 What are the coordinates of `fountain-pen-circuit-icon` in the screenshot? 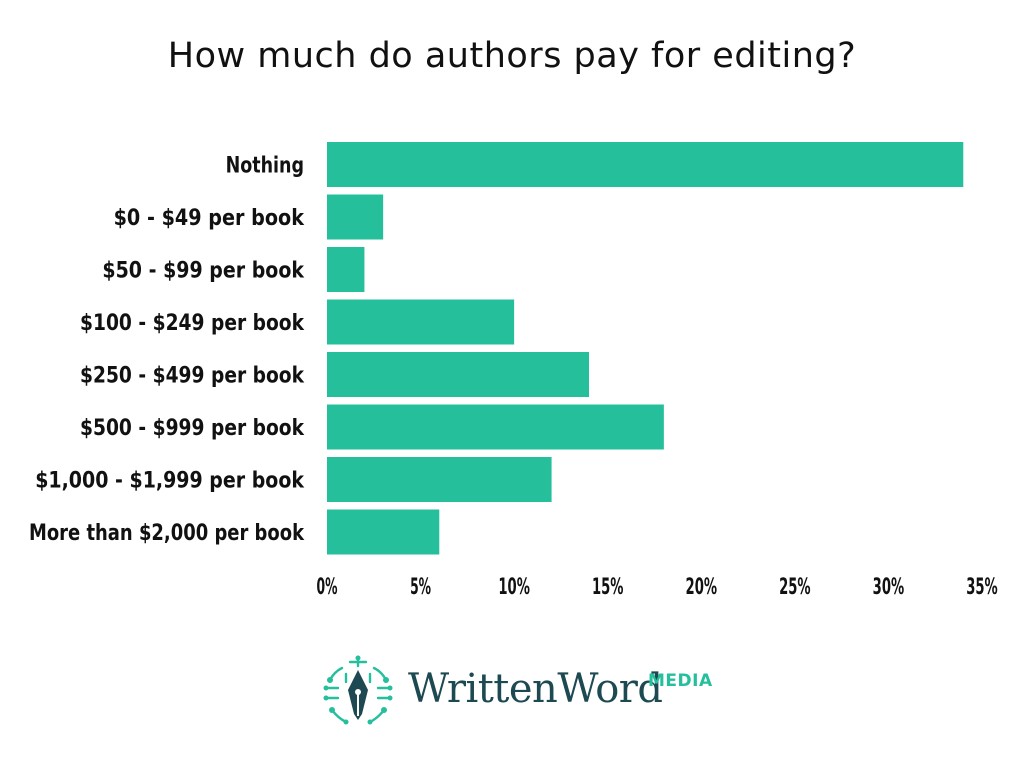 It's located at (358, 690).